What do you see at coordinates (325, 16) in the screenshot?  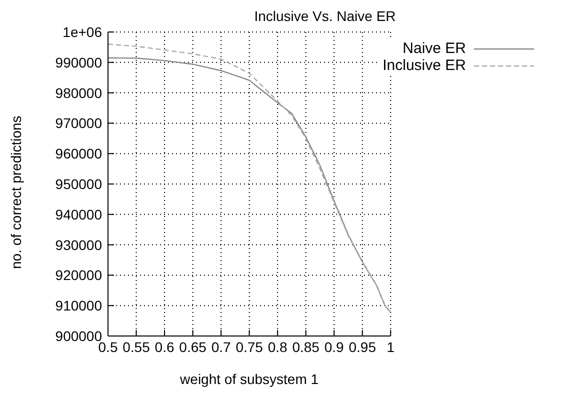 I see `chart-title: Inclusive Vs. Naive ER` at bounding box center [325, 16].